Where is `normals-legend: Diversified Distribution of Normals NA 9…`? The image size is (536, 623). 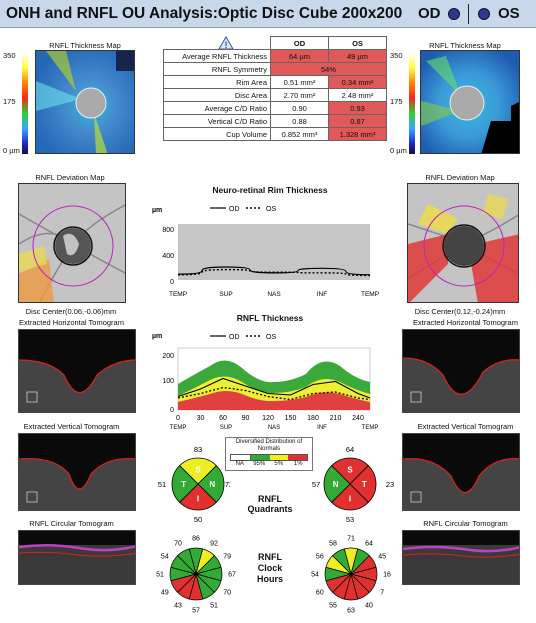
normals-legend: Diversified Distribution of Normals NA 9… is located at coordinates (269, 454).